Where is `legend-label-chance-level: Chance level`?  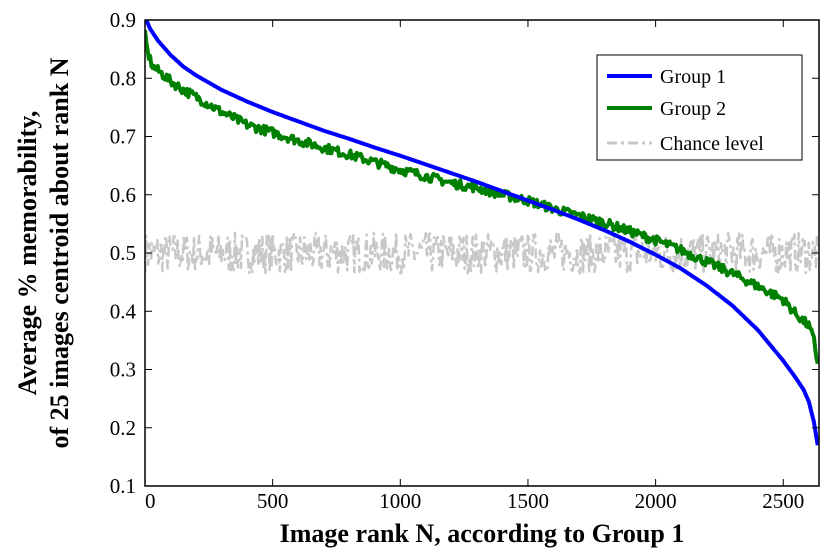 legend-label-chance-level: Chance level is located at coordinates (712, 144).